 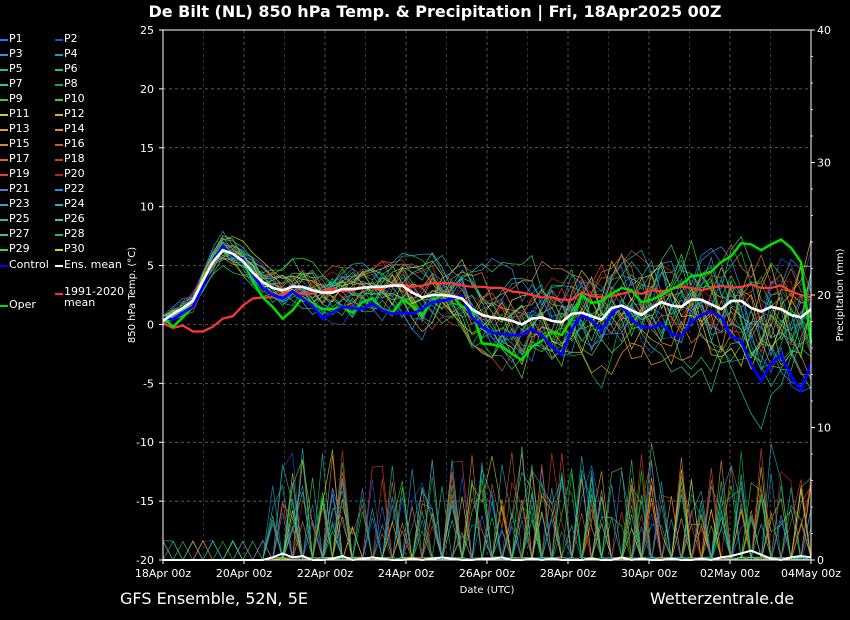 I want to click on ytick-label: -20, so click(x=145, y=560).